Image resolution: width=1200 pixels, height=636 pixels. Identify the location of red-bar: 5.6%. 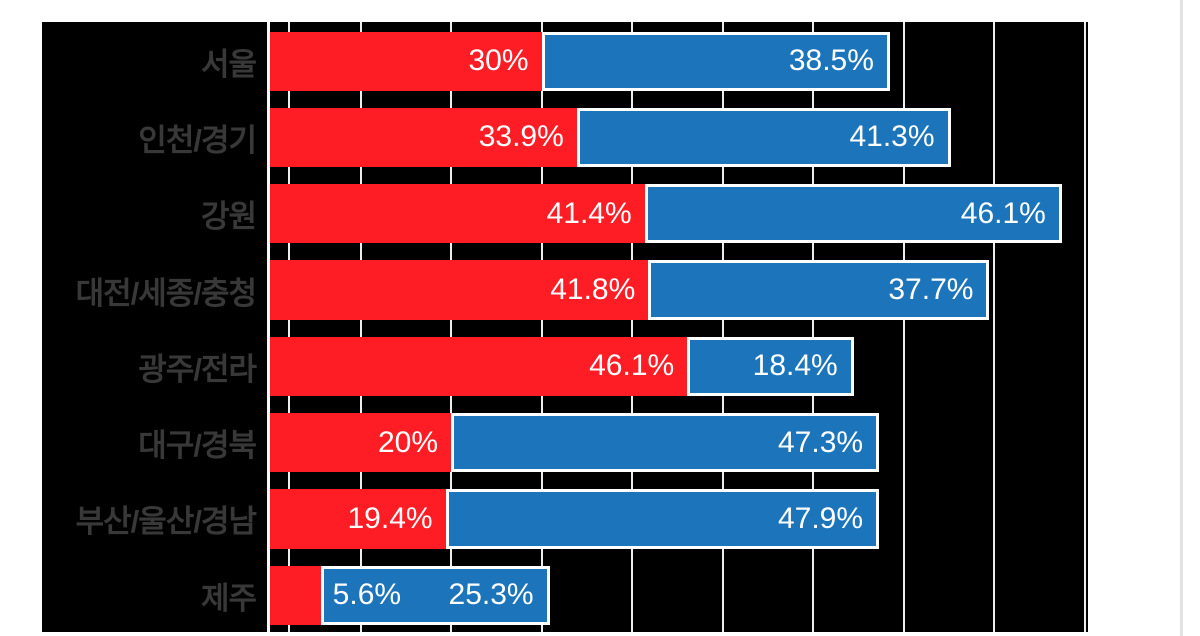
(335, 595).